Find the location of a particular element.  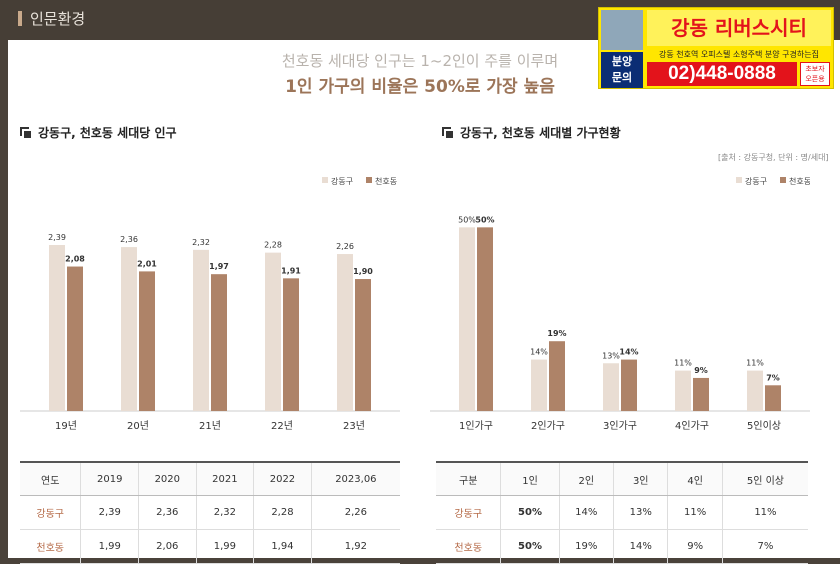

table-header-cell: 5인 이상 is located at coordinates (765, 478).